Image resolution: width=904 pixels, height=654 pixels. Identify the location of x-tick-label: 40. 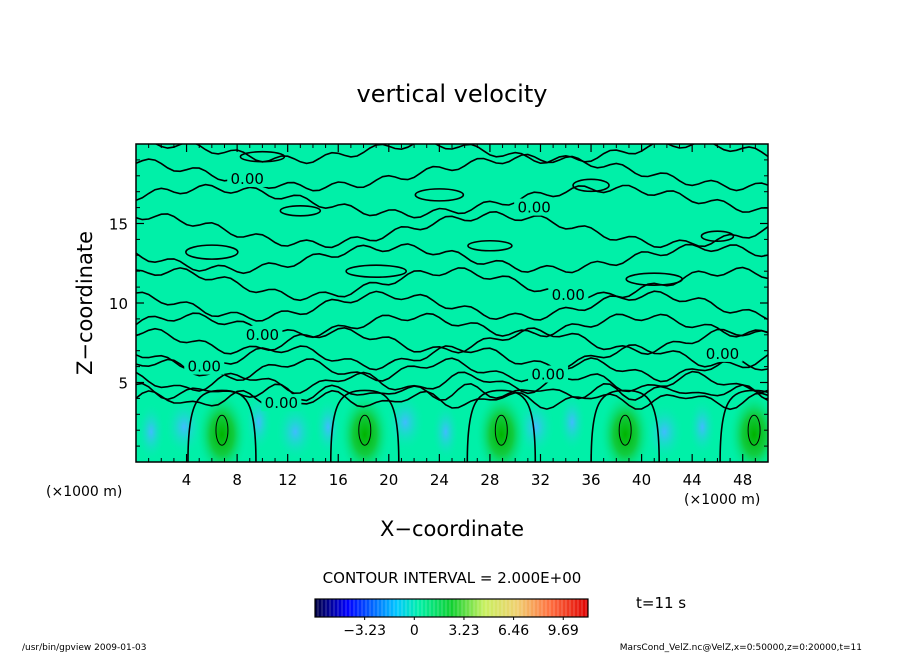
(641, 480).